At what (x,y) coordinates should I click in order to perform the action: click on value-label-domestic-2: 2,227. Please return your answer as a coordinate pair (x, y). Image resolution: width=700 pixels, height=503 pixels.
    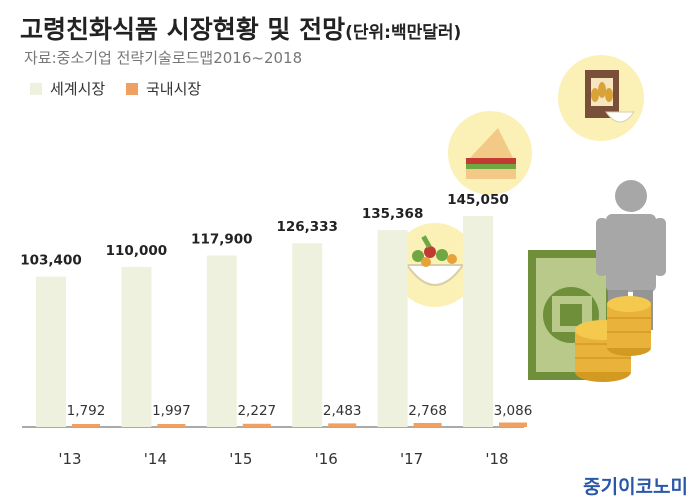
    Looking at the image, I should click on (256, 411).